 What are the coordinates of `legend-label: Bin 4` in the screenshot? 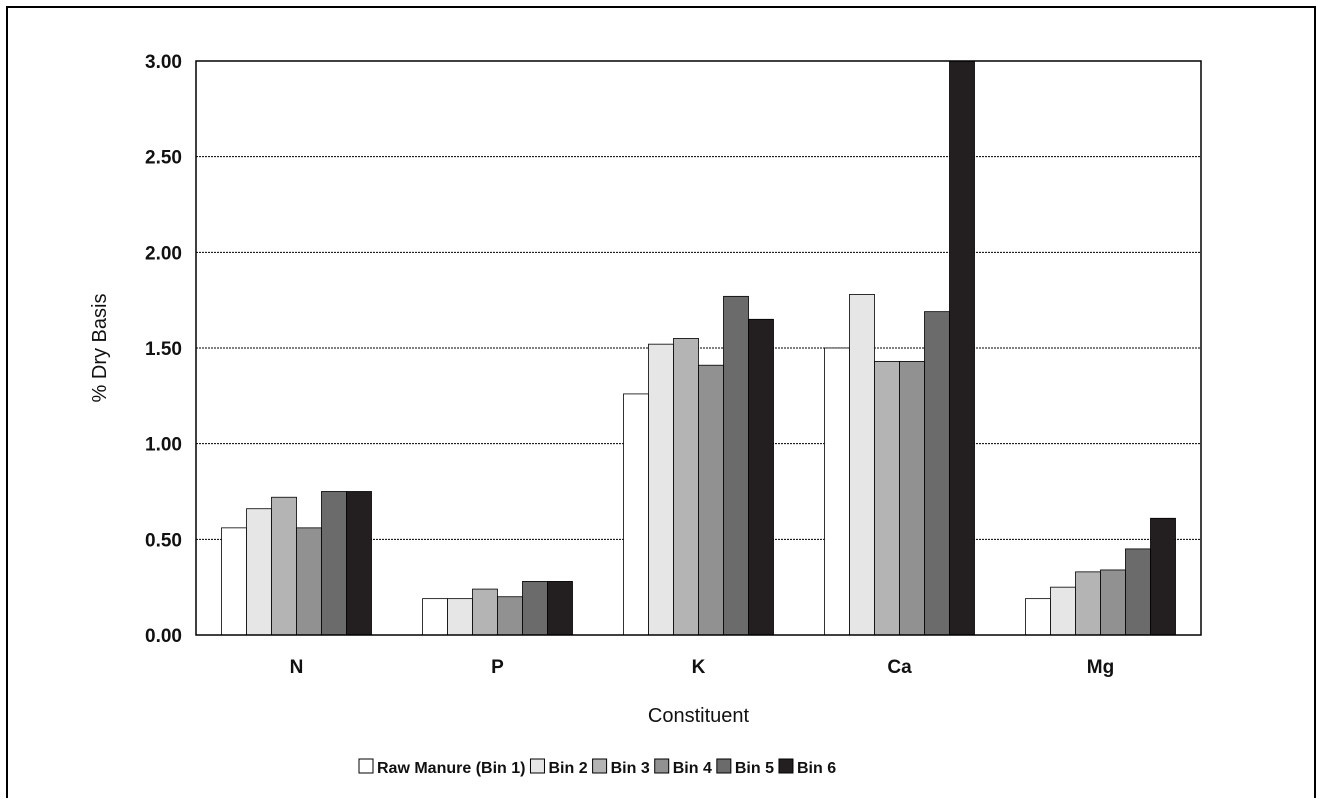 It's located at (692, 768).